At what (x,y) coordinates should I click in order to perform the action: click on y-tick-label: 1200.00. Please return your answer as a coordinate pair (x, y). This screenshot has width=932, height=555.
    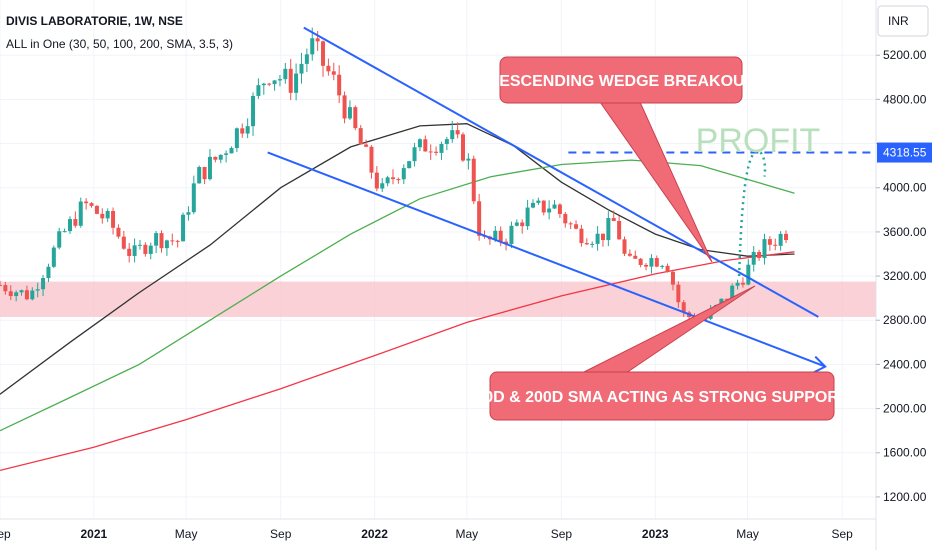
    Looking at the image, I should click on (905, 497).